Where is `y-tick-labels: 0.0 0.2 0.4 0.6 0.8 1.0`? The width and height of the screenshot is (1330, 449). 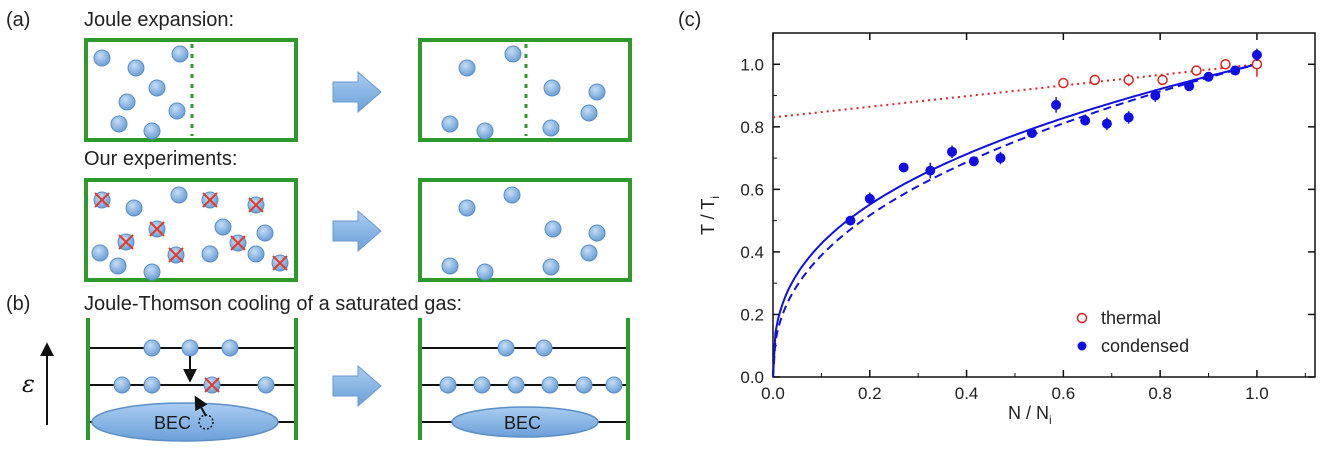 y-tick-labels: 0.0 0.2 0.4 0.6 0.8 1.0 is located at coordinates (752, 221).